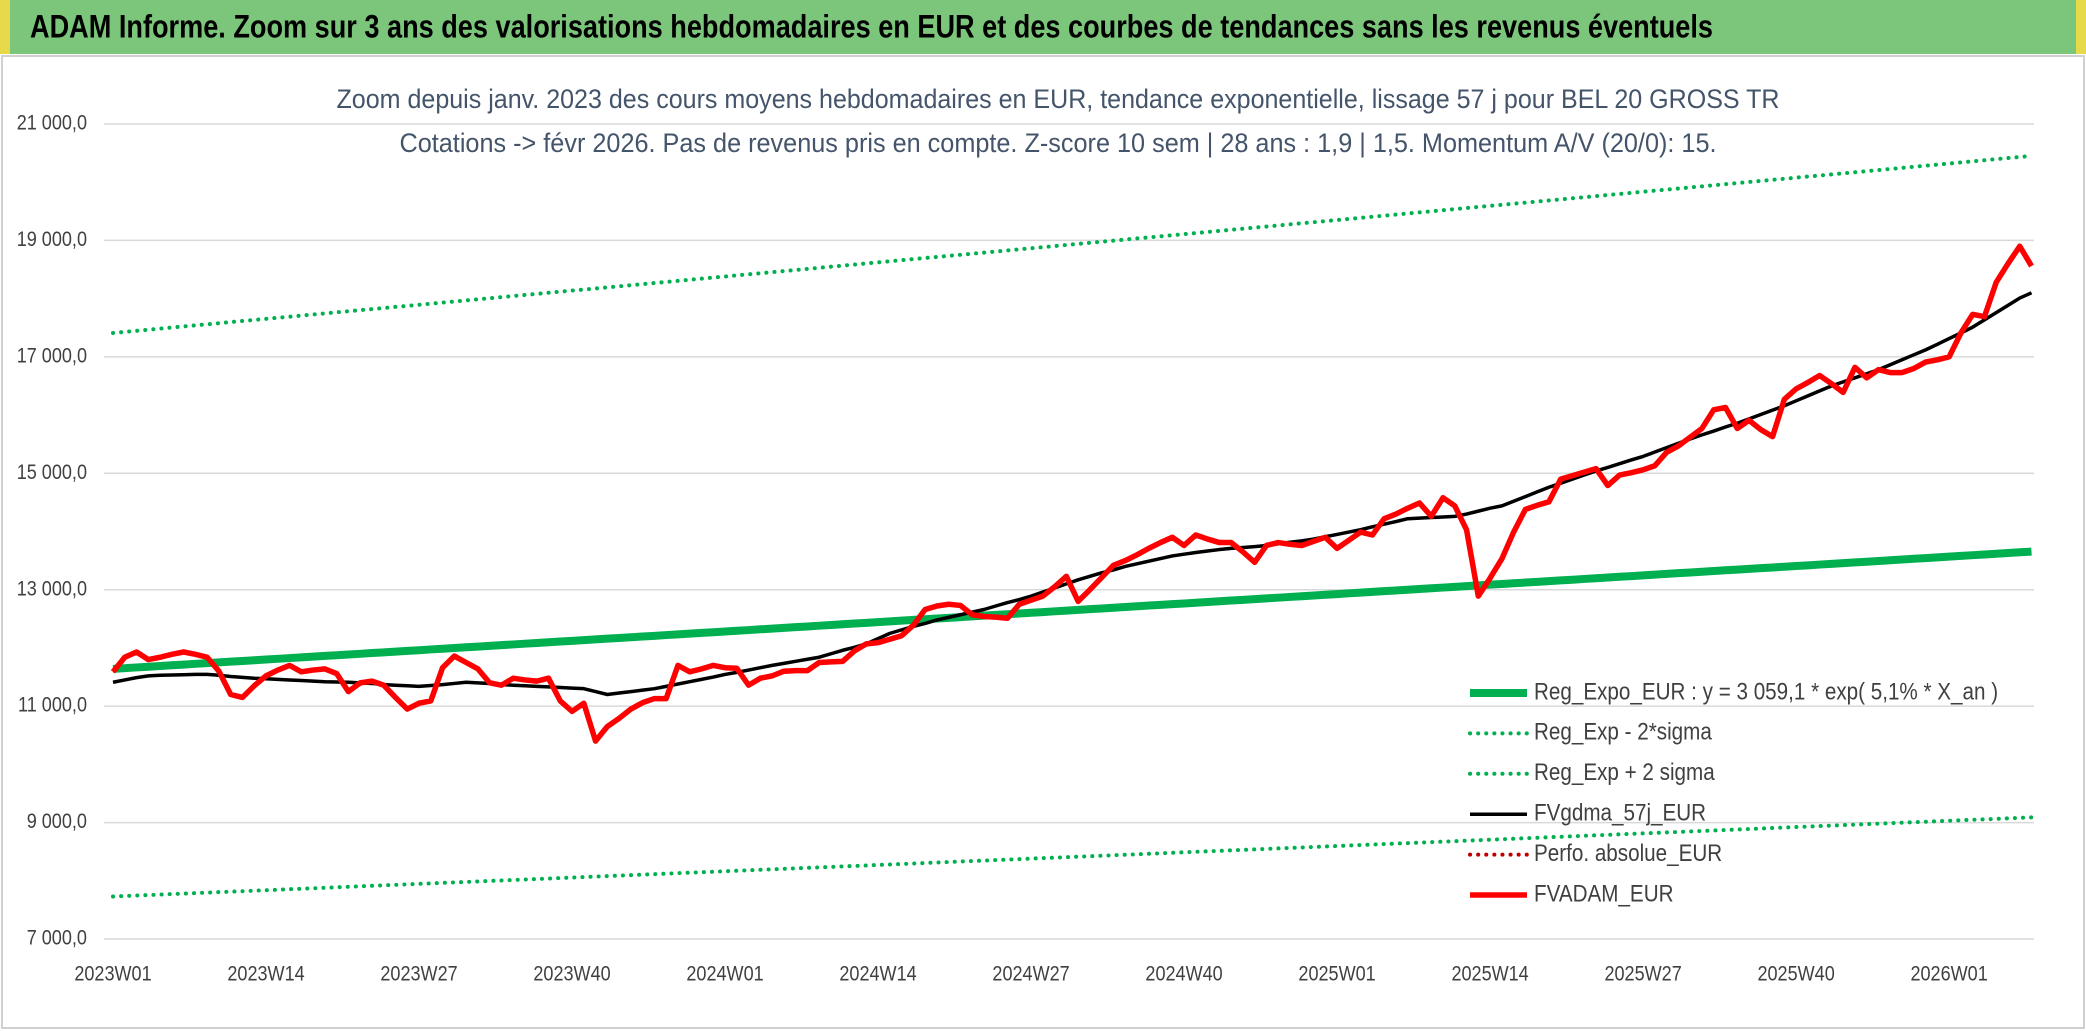 The height and width of the screenshot is (1031, 2086). Describe the element at coordinates (1336, 974) in the screenshot. I see `x-tick-label: 2025W01` at that location.